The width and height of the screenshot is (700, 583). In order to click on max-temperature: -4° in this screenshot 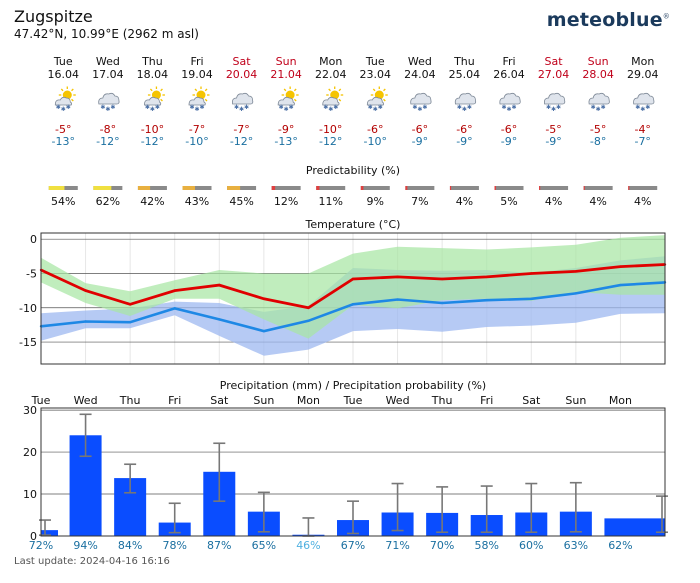, I will do `click(642, 129)`.